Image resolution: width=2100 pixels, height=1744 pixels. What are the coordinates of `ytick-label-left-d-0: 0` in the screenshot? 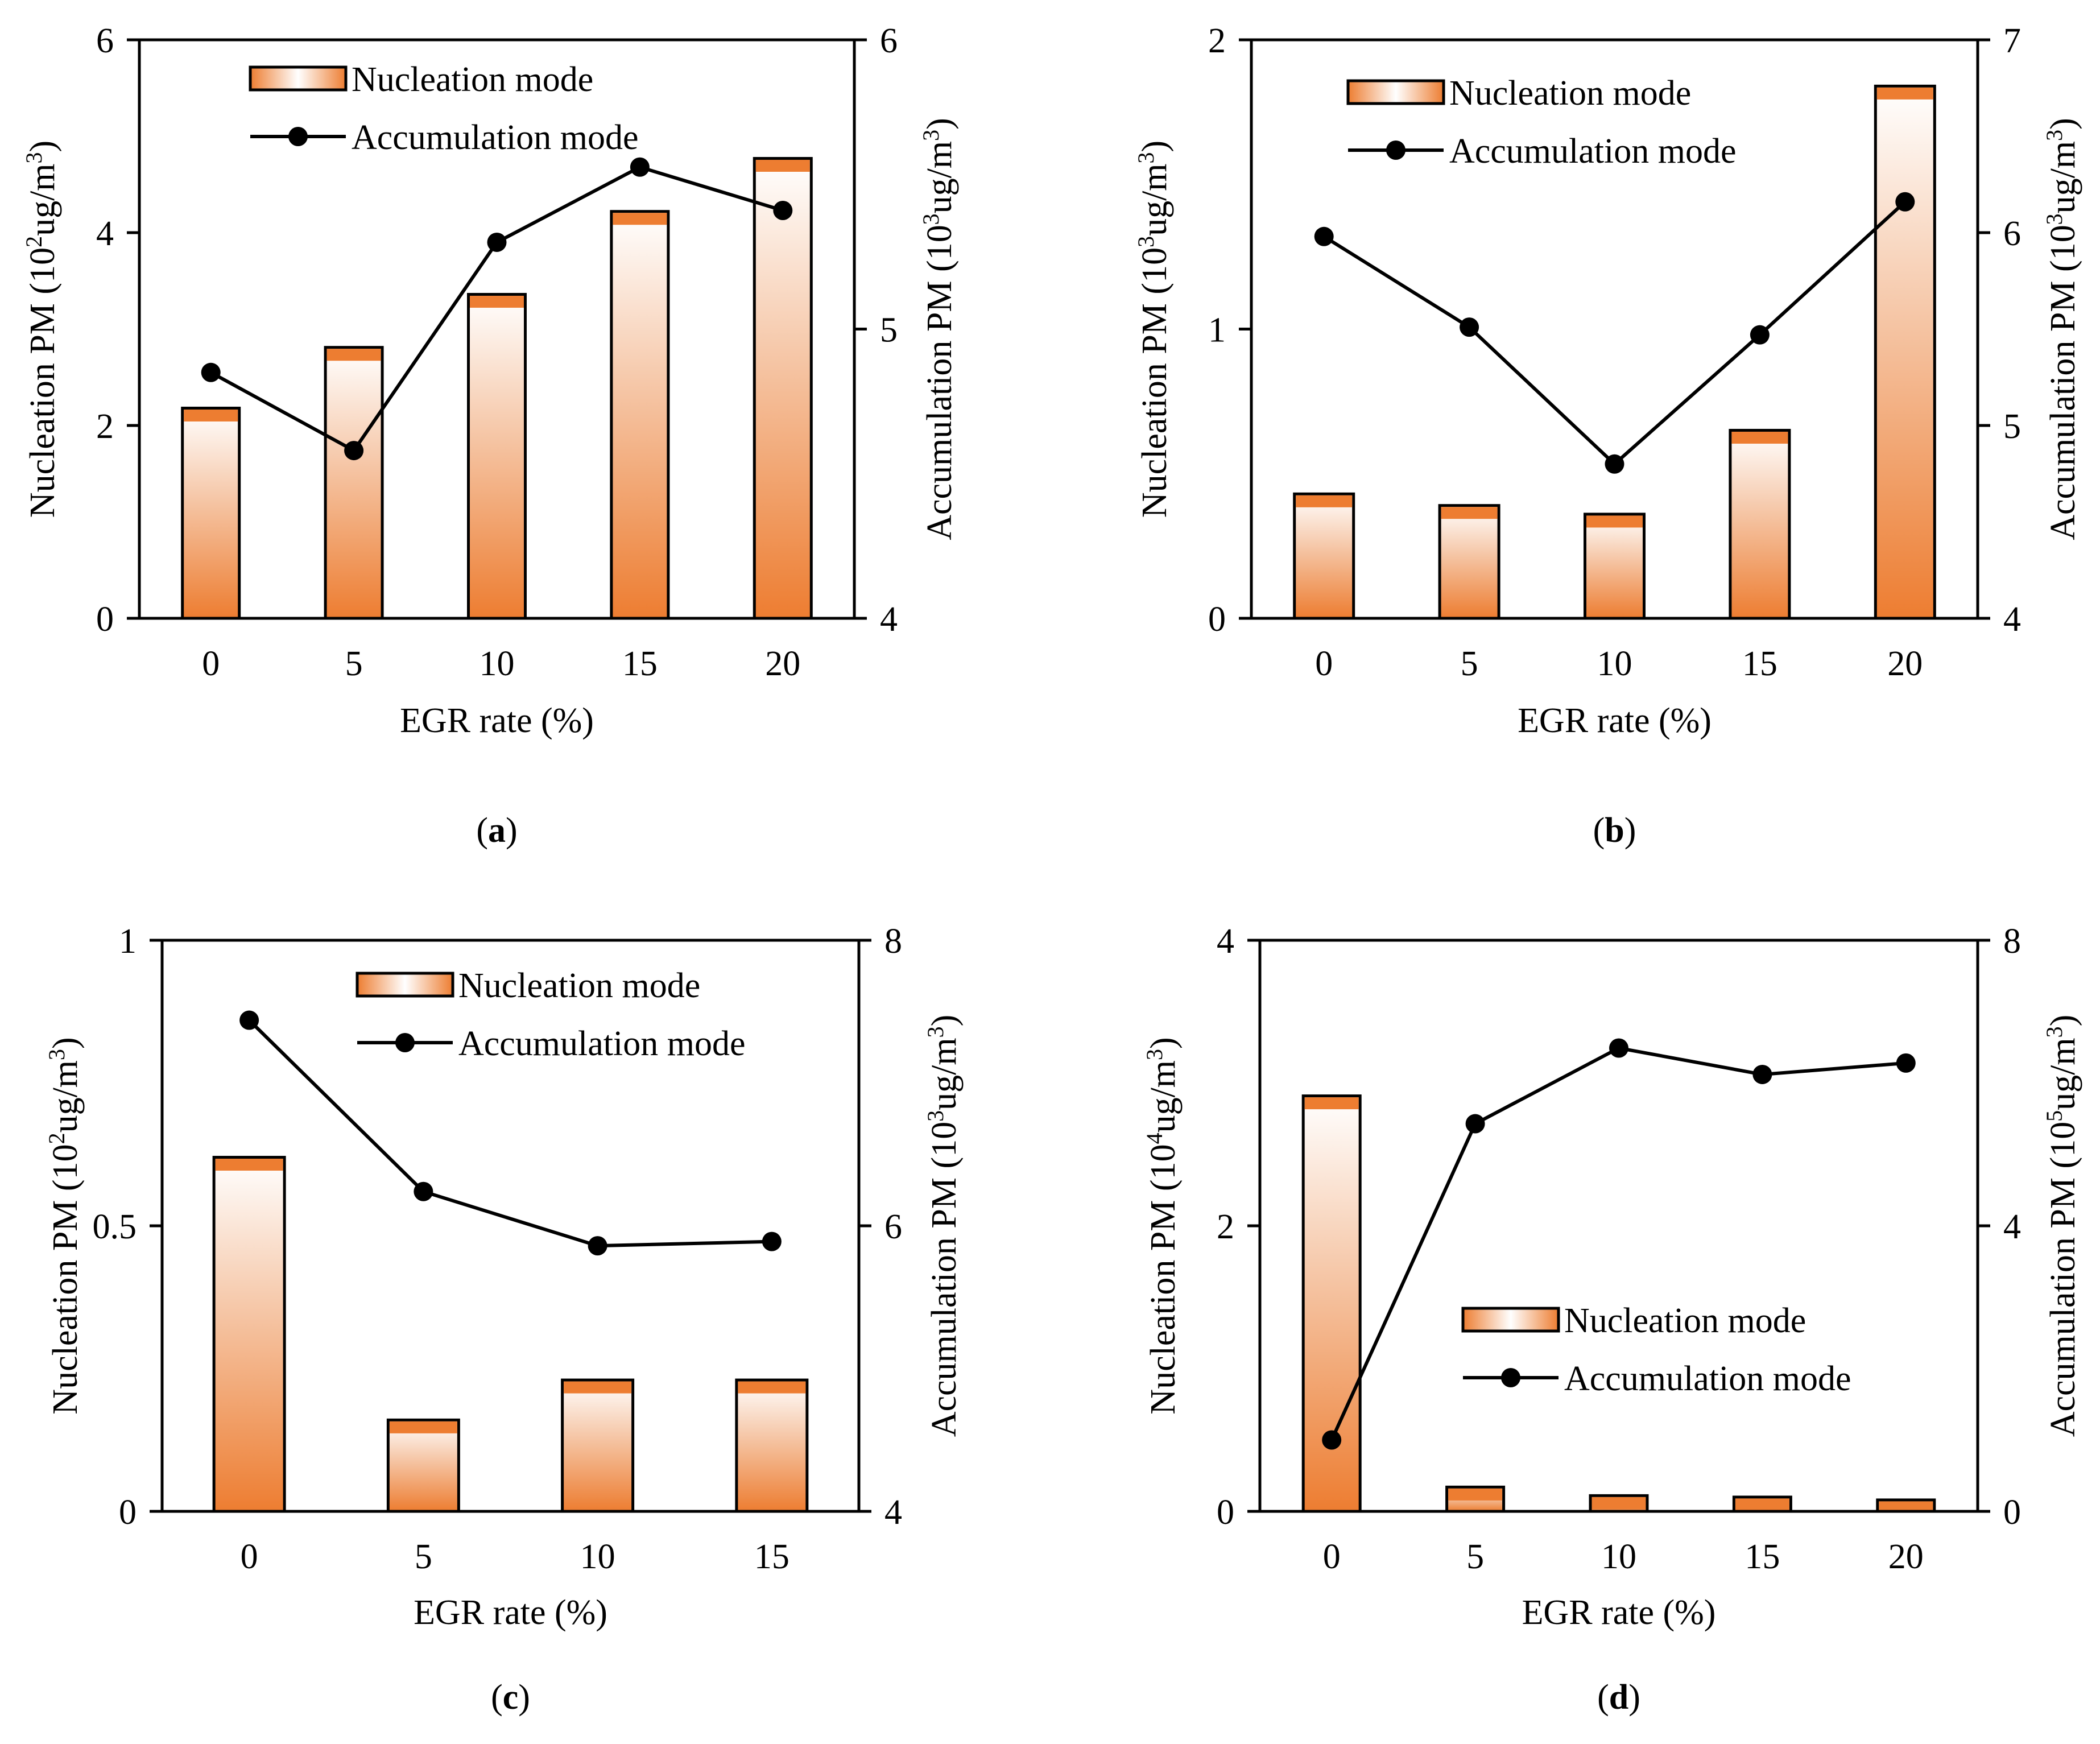 It's located at (1225, 1512).